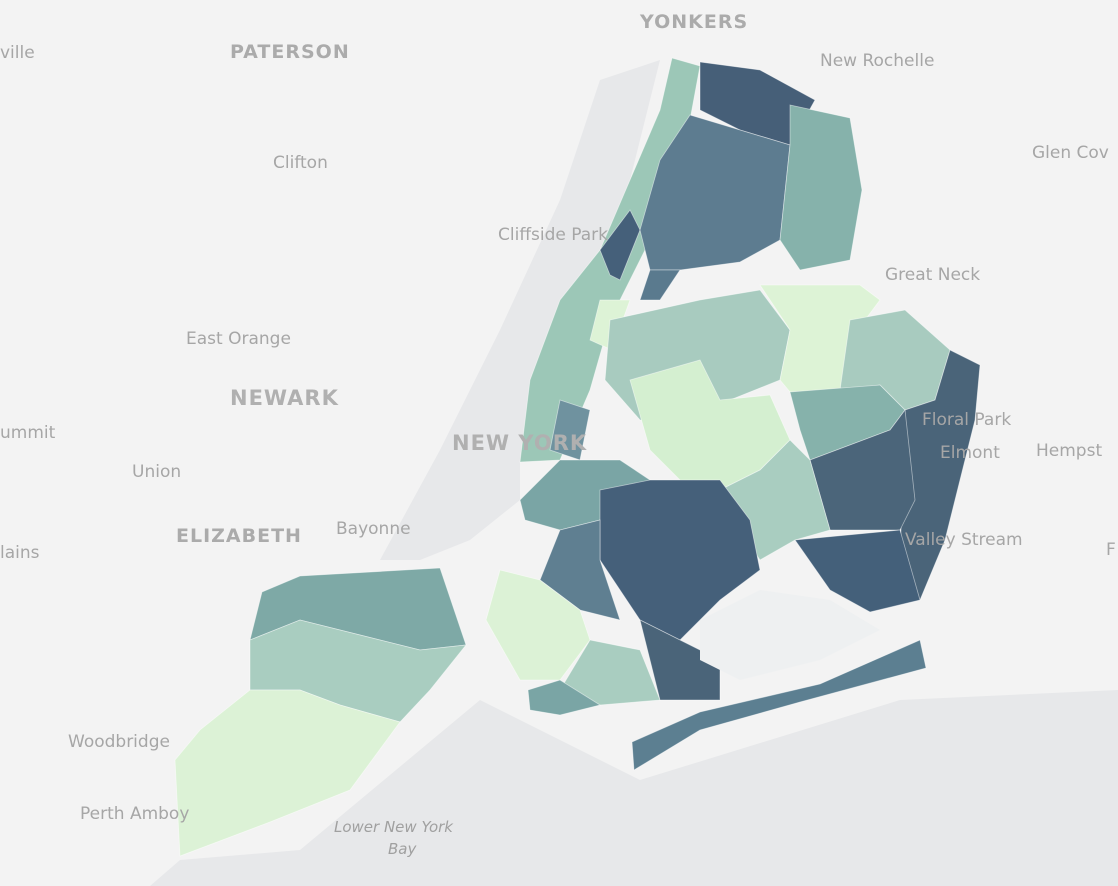  Describe the element at coordinates (28, 433) in the screenshot. I see `place-label: ummit` at that location.